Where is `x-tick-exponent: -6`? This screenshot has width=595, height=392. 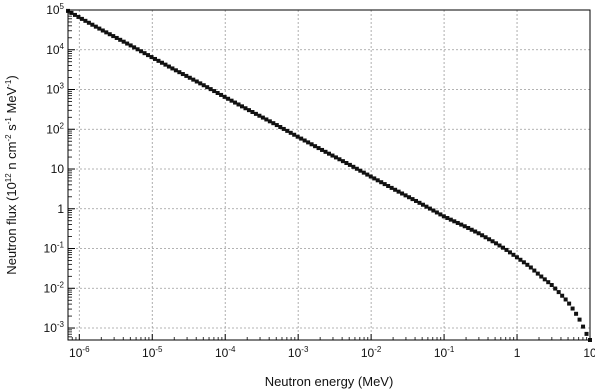 x-tick-exponent: -6 is located at coordinates (86, 349).